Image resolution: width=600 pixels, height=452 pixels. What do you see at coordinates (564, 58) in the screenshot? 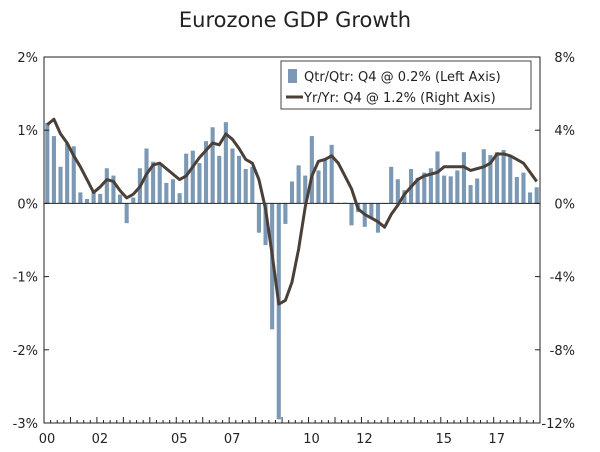
I see `right-tick-label: 8%` at bounding box center [564, 58].